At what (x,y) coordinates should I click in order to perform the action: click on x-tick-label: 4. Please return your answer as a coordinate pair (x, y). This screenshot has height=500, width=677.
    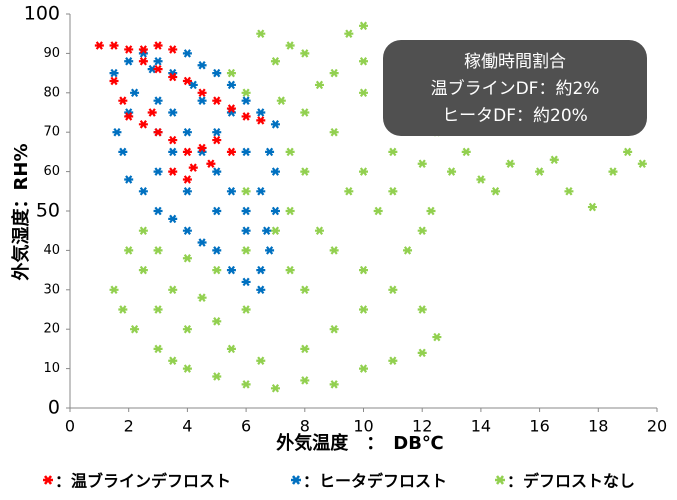
    Looking at the image, I should click on (187, 426).